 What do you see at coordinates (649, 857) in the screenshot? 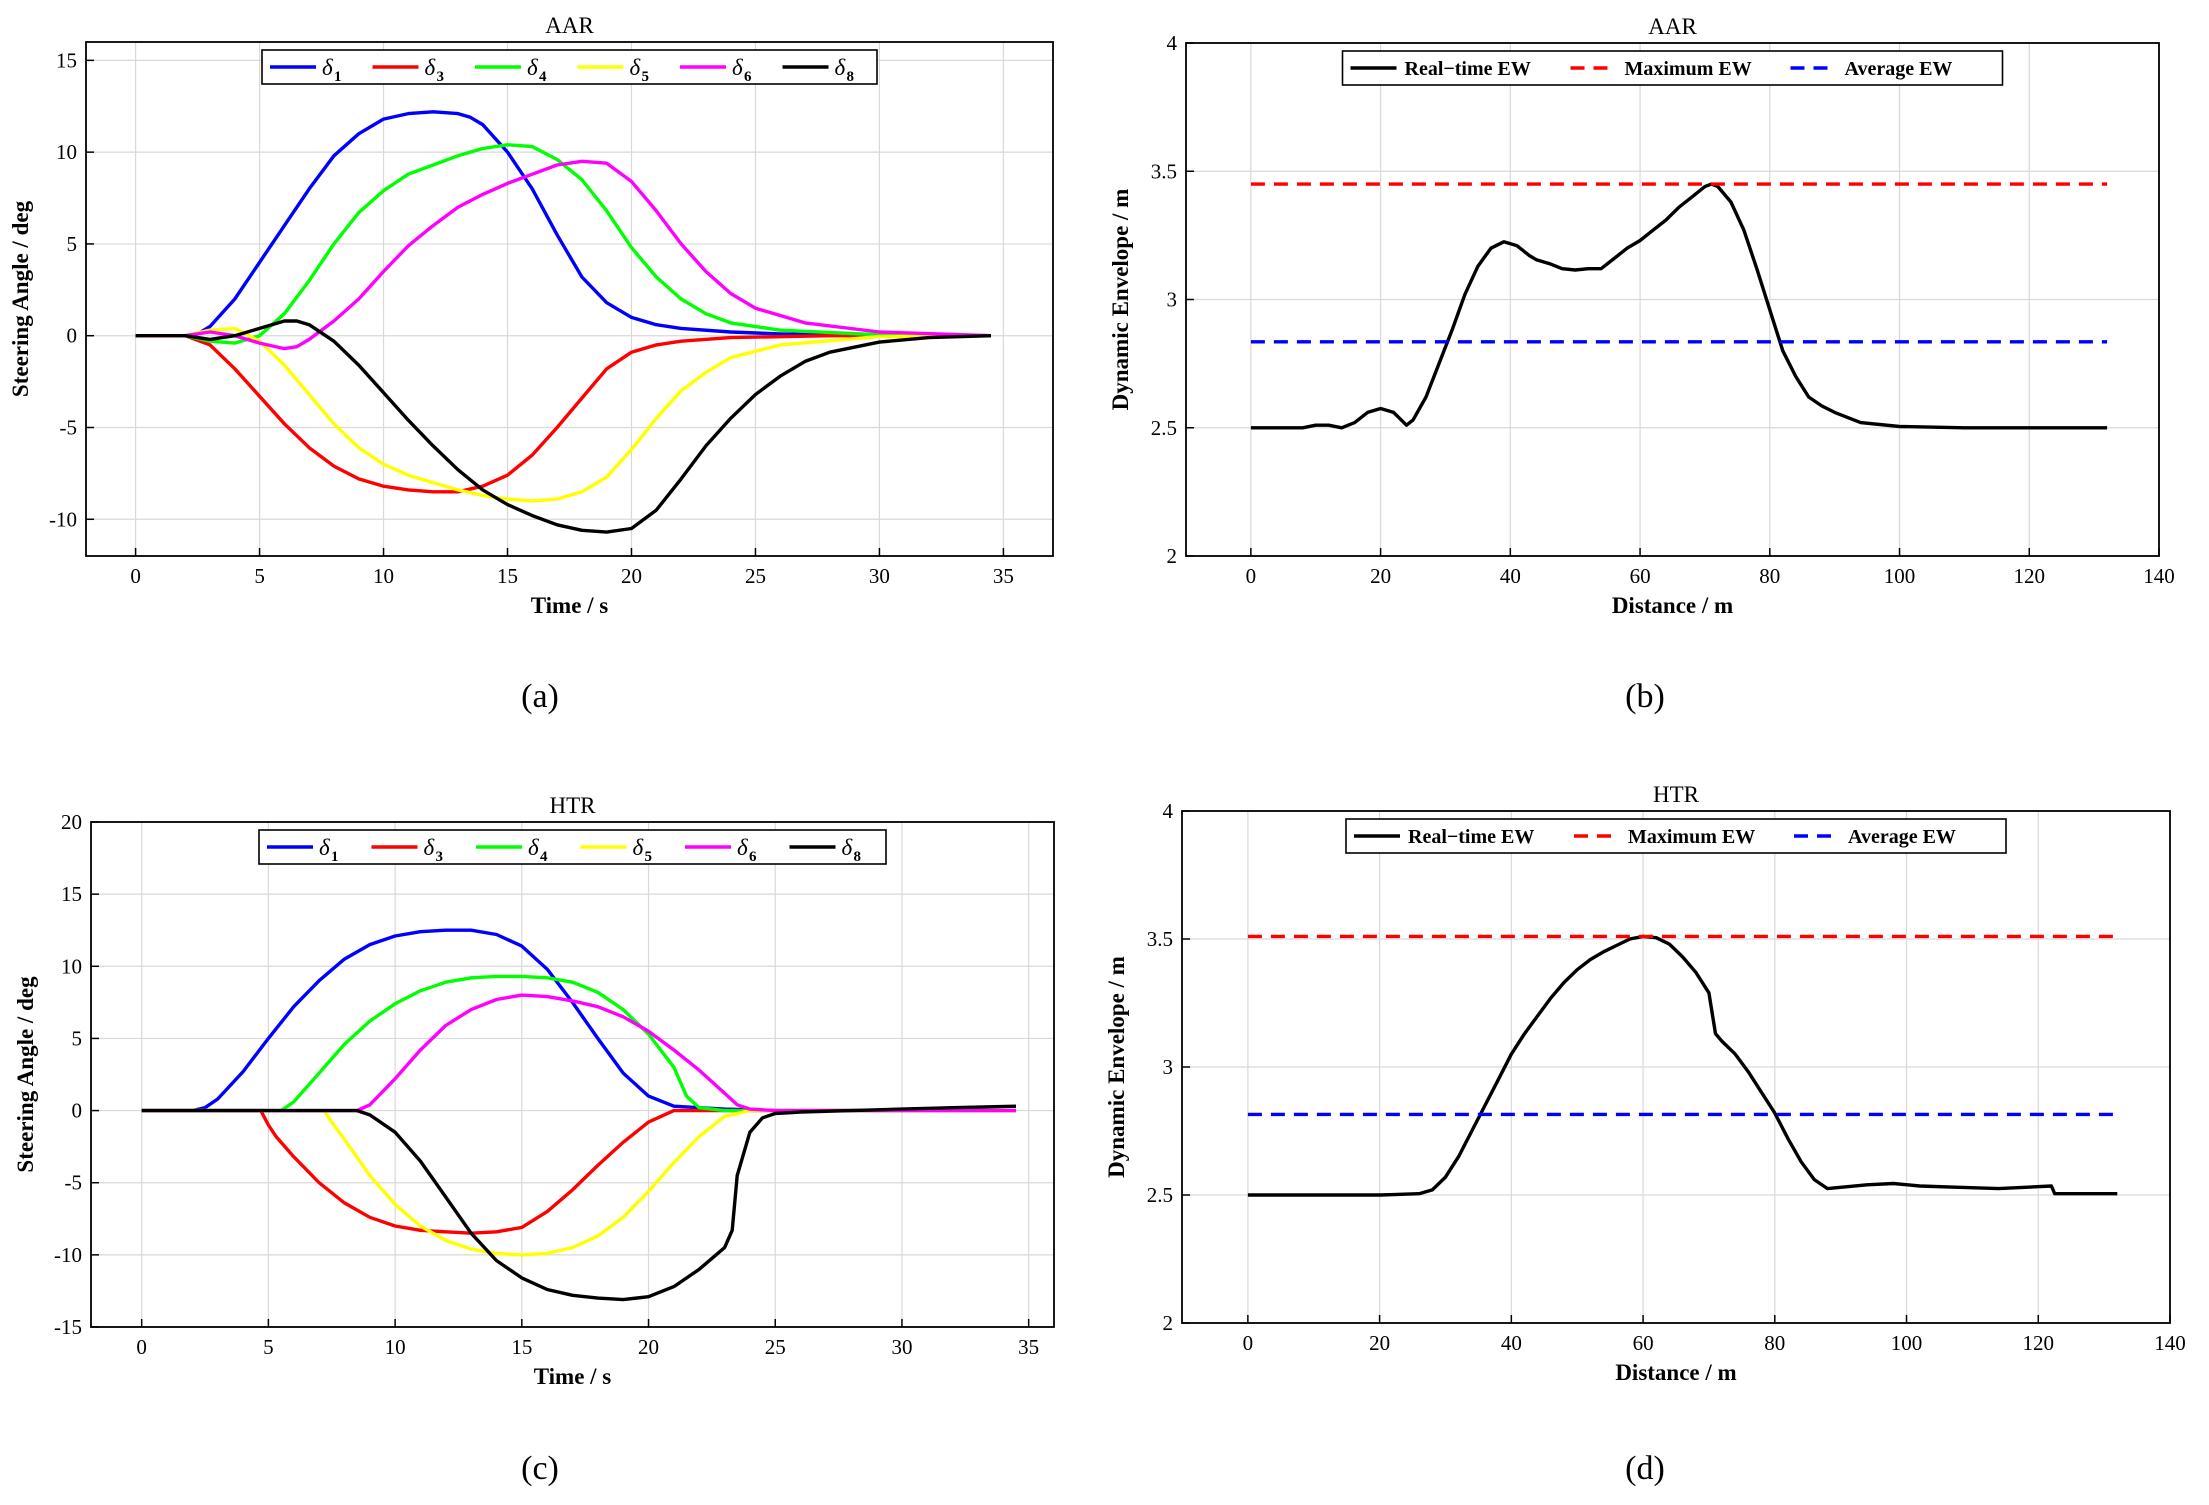
I see `legend-sub-3: 5` at bounding box center [649, 857].